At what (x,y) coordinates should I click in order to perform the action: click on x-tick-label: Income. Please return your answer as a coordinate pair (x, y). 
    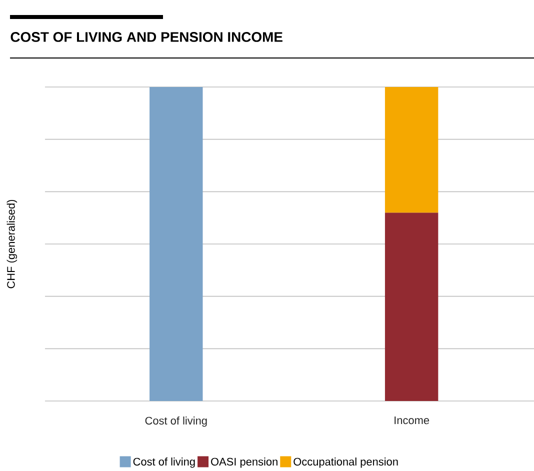
    Looking at the image, I should click on (412, 420).